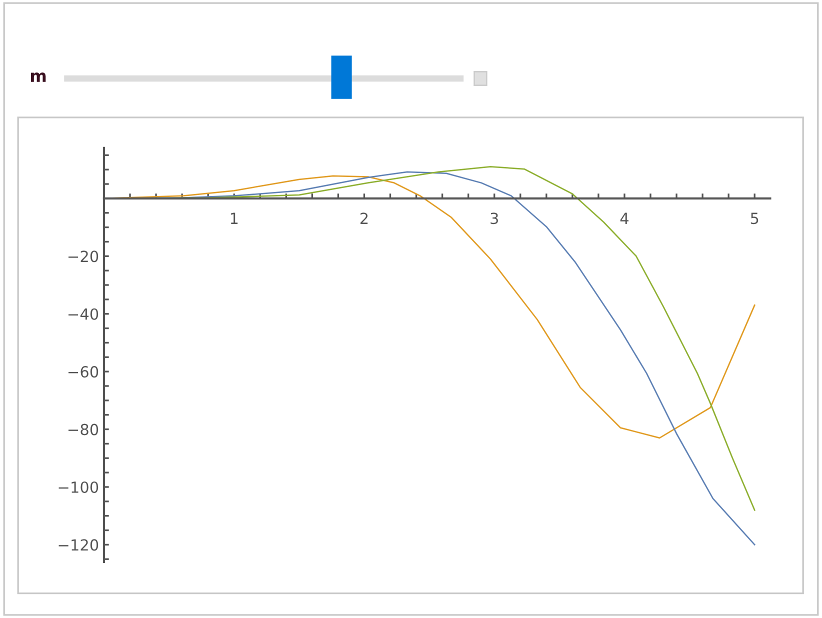 The width and height of the screenshot is (822, 618). I want to click on y-tick-label: −100, so click(78, 487).